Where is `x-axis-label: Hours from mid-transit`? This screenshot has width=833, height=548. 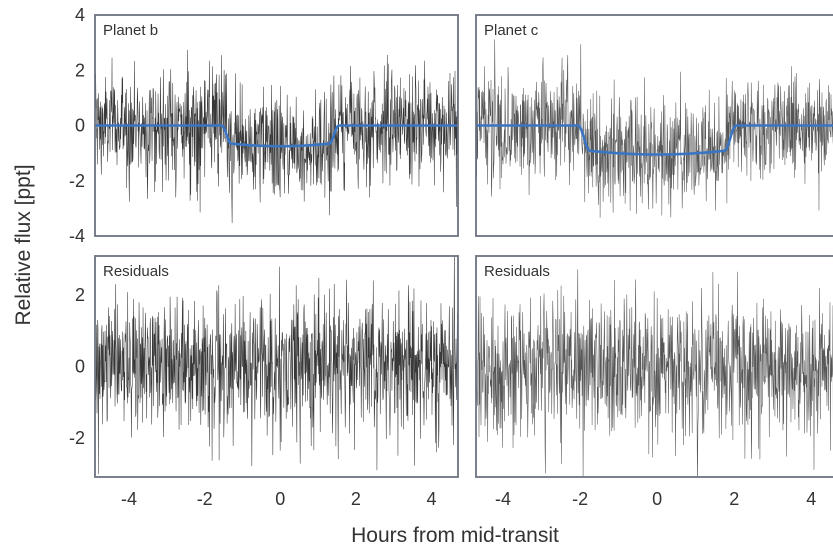 x-axis-label: Hours from mid-transit is located at coordinates (455, 535).